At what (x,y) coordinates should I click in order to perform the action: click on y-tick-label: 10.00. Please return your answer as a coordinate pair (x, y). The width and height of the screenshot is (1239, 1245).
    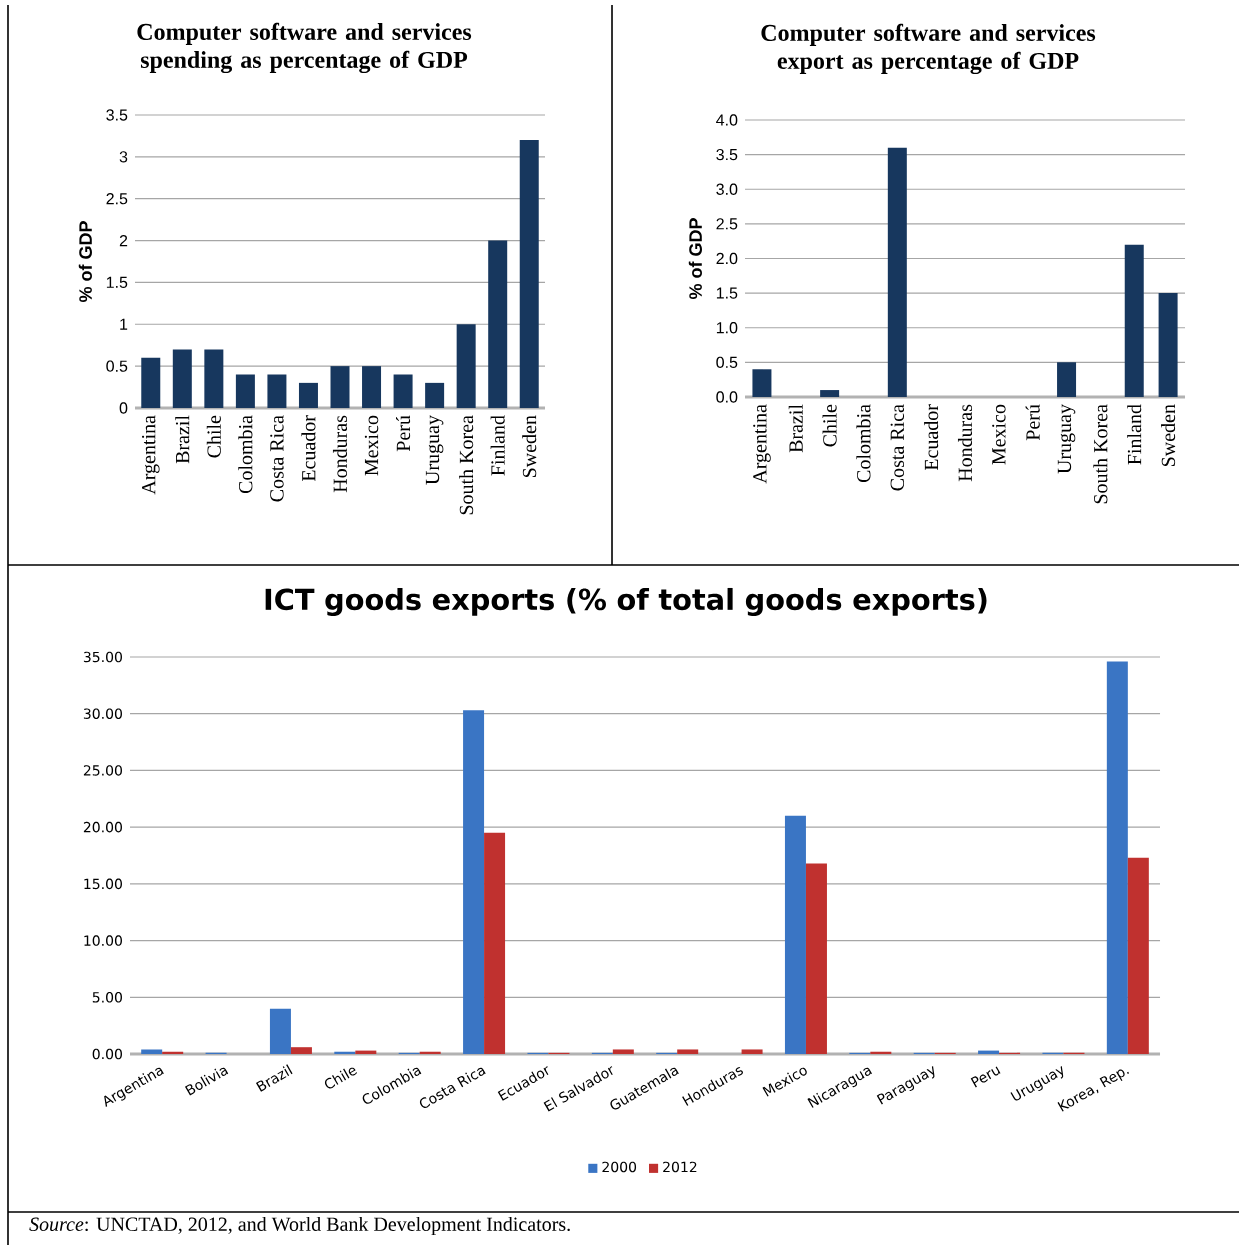
    Looking at the image, I should click on (103, 940).